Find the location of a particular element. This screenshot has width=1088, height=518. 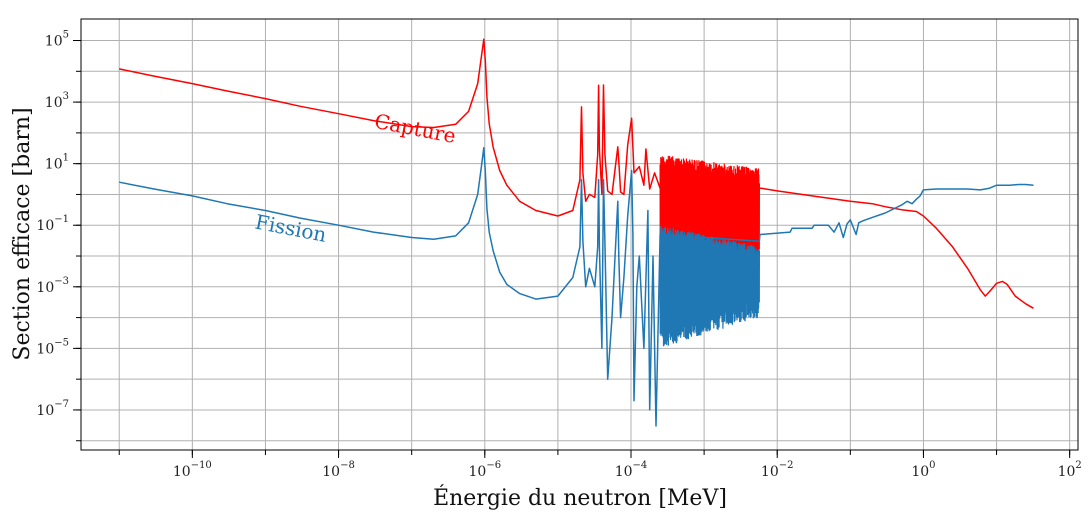

x-tick-label: 10² is located at coordinates (1070, 470).